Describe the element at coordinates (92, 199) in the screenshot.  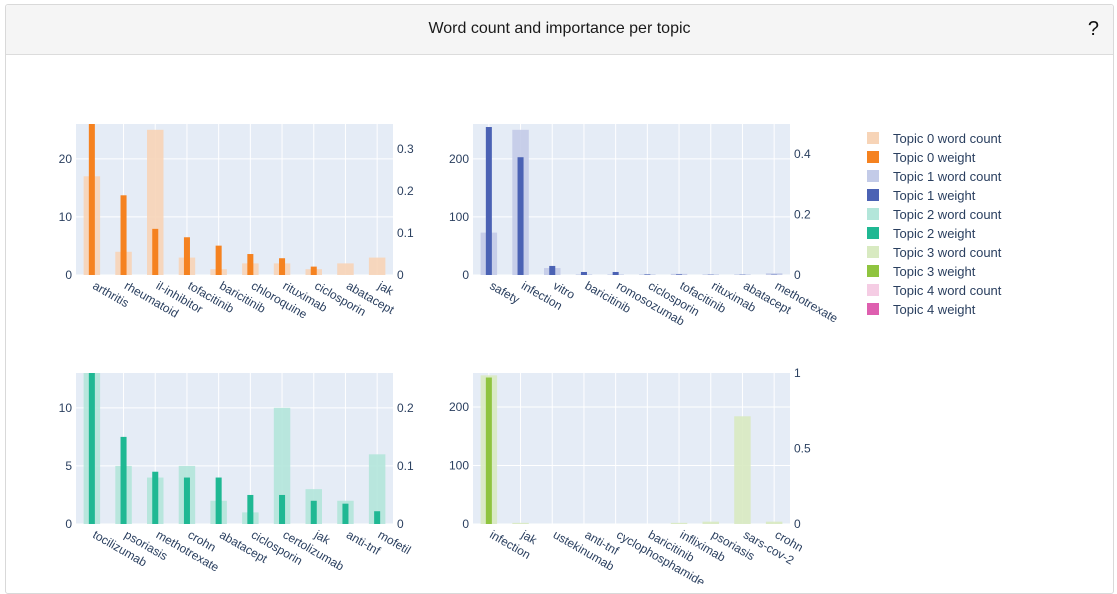
I see `bar-weight-arthritis` at that location.